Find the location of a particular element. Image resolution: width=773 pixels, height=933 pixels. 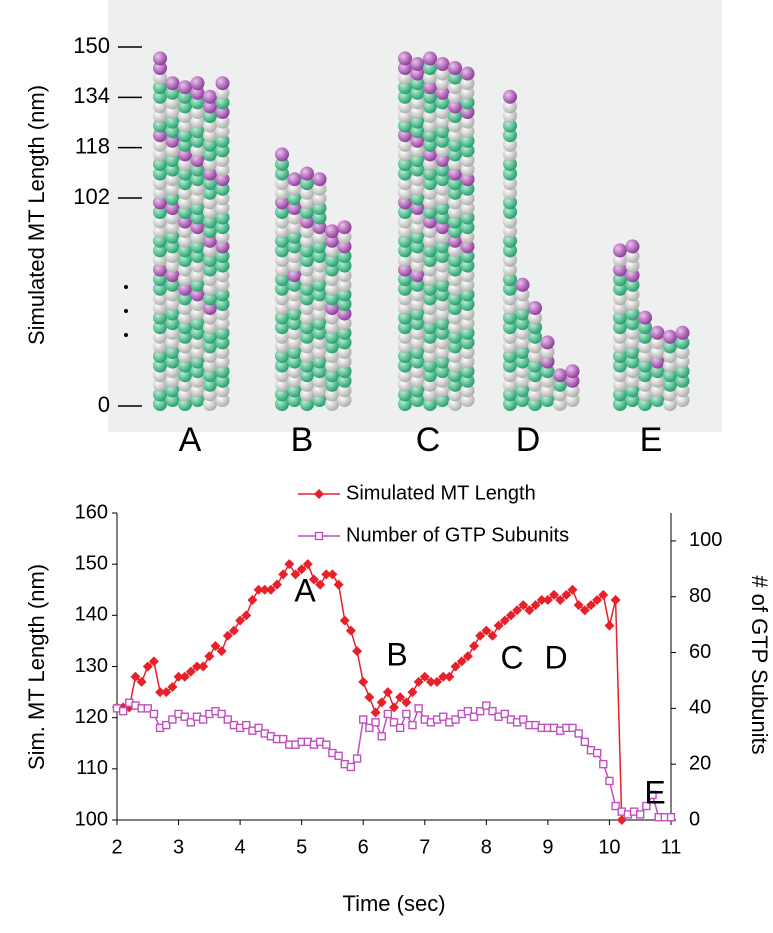

y-tick-label: 118 is located at coordinates (92, 145).